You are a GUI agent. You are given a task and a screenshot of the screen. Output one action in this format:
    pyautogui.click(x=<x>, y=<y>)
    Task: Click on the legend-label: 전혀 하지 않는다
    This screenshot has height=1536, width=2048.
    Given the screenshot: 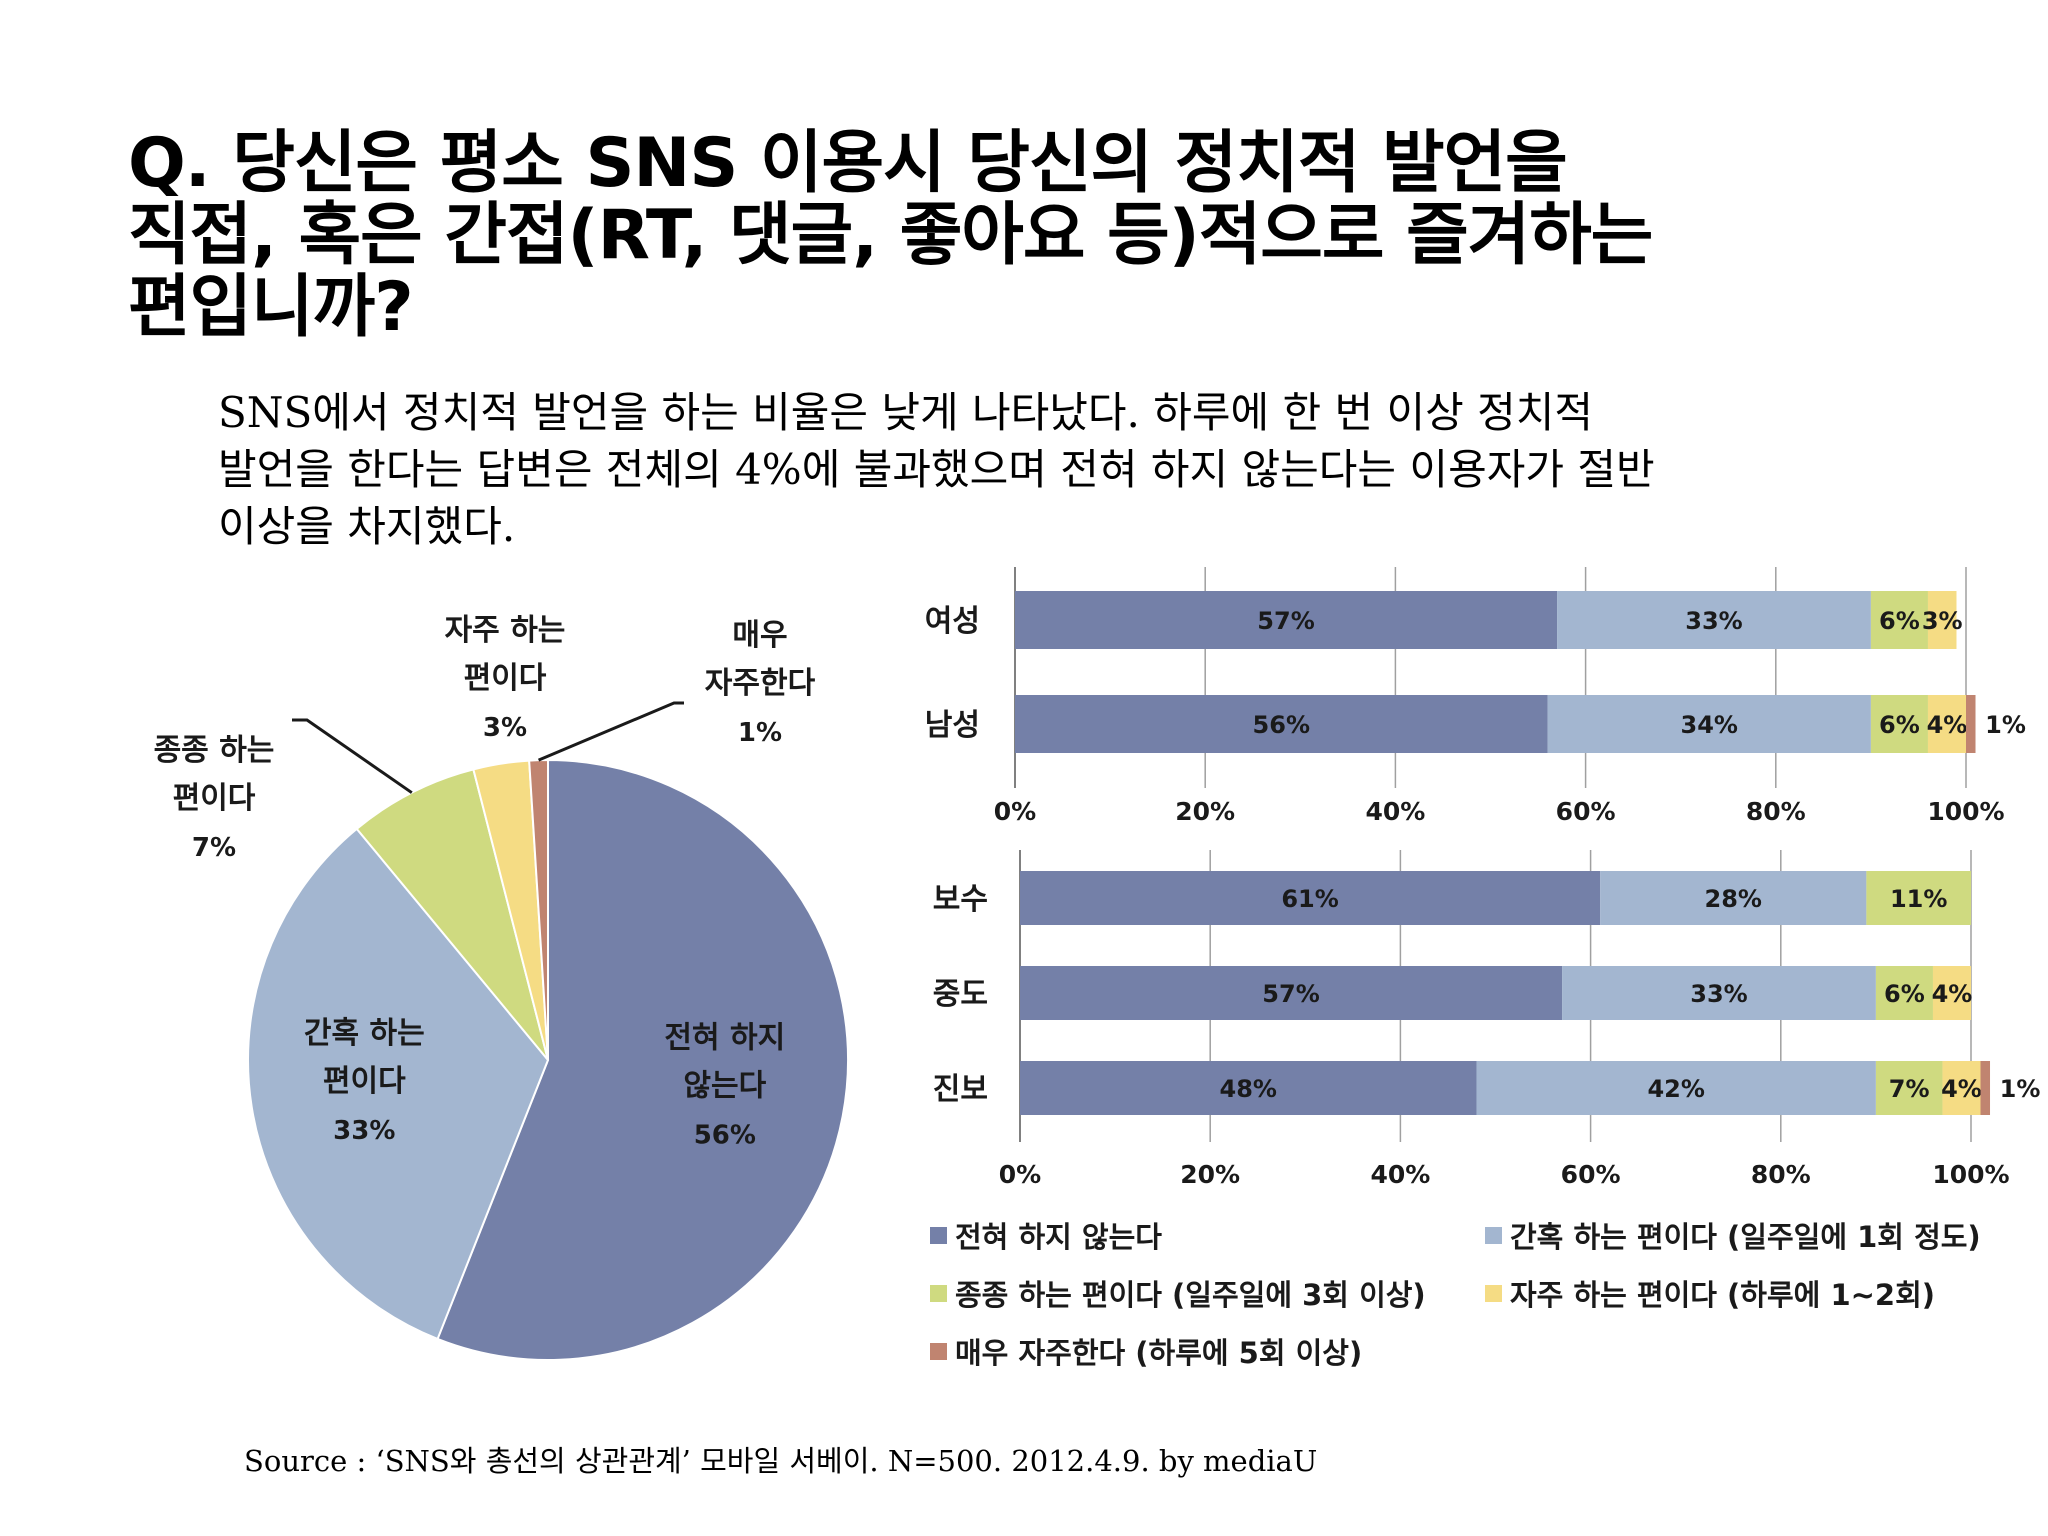 What is the action you would take?
    pyautogui.click(x=1058, y=1237)
    